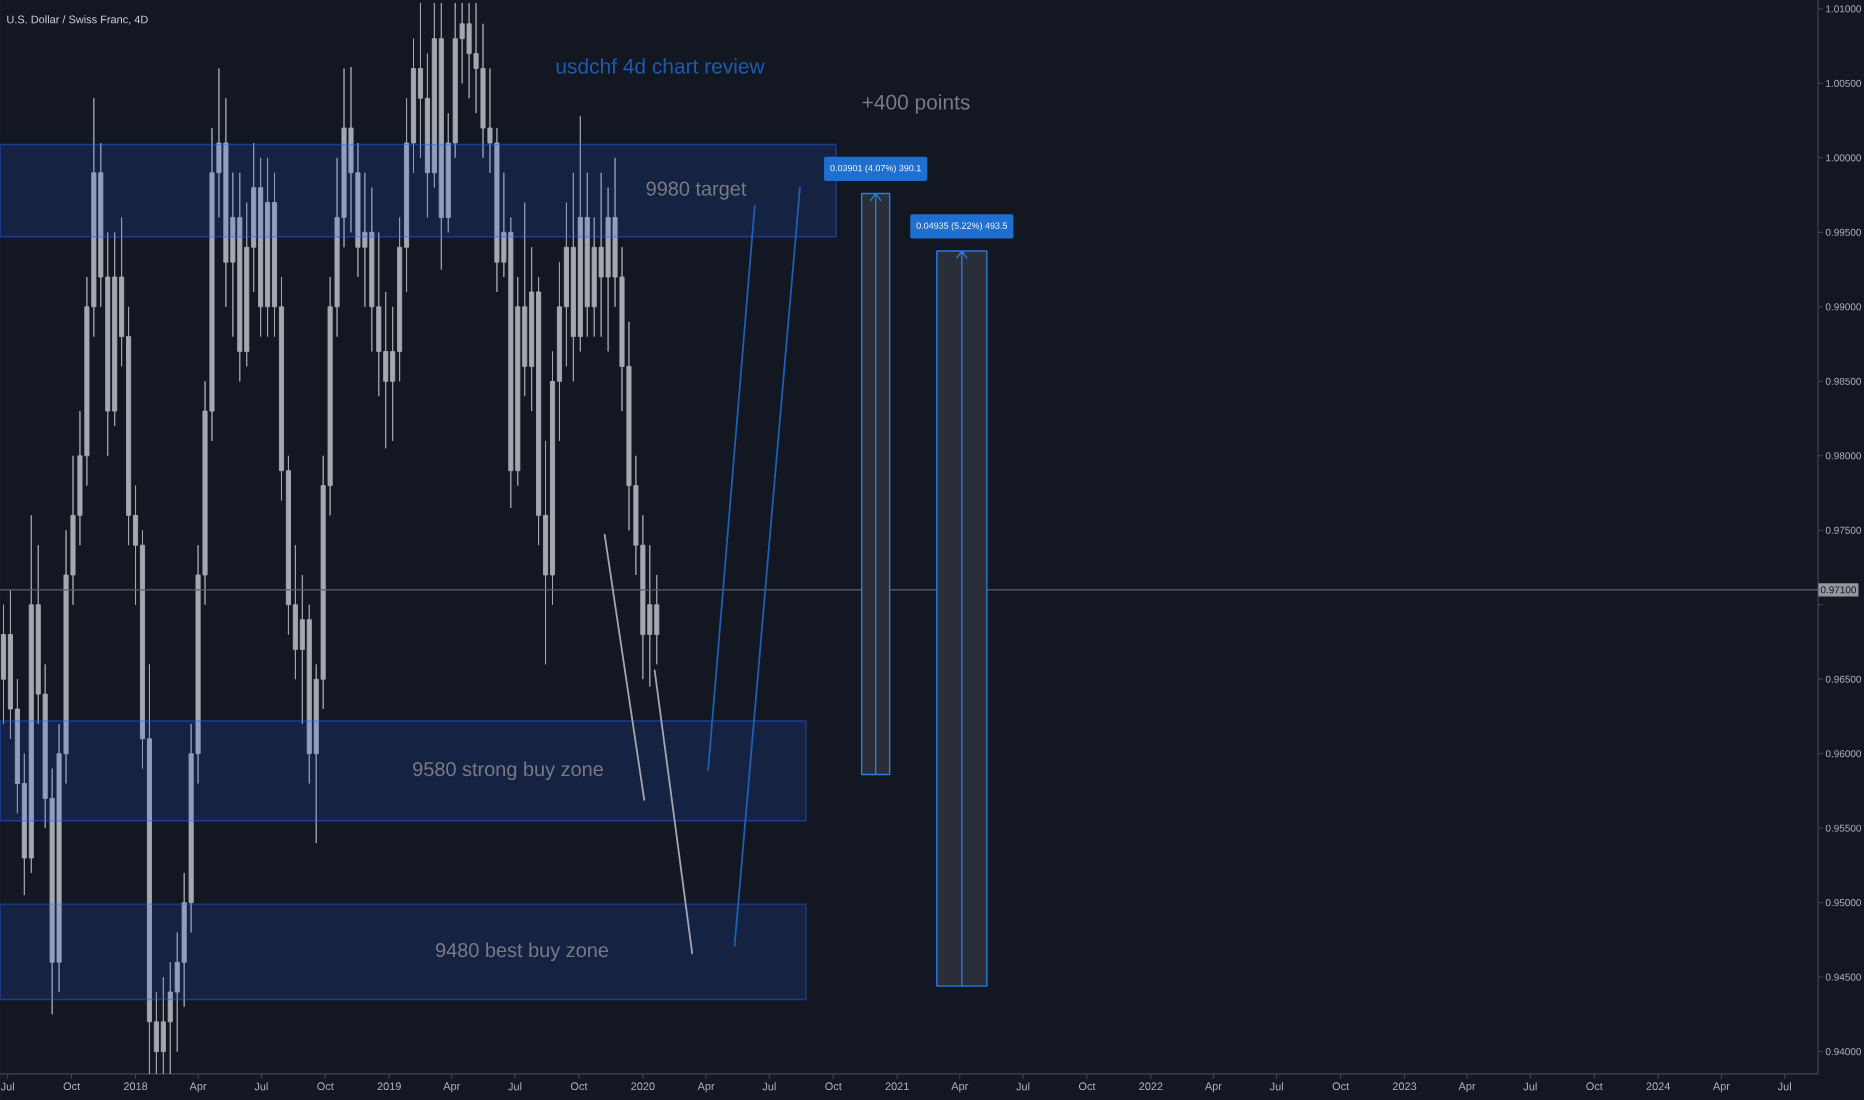 The height and width of the screenshot is (1100, 1864). I want to click on band-label: 9580 strong buy zone, so click(508, 771).